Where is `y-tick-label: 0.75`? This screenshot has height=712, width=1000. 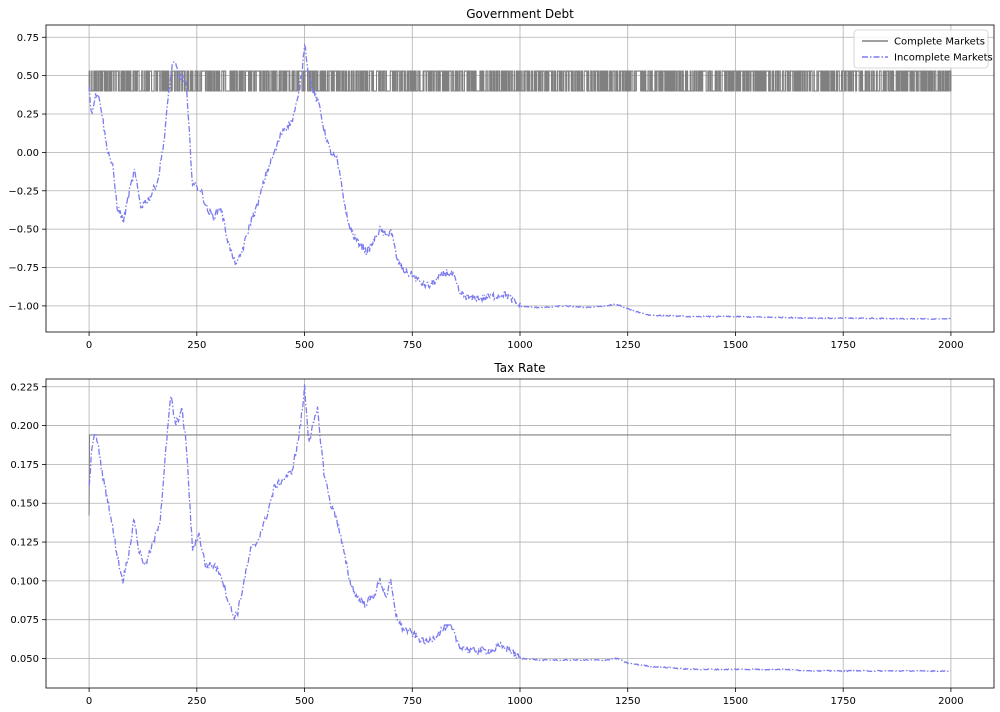 y-tick-label: 0.75 is located at coordinates (28, 38).